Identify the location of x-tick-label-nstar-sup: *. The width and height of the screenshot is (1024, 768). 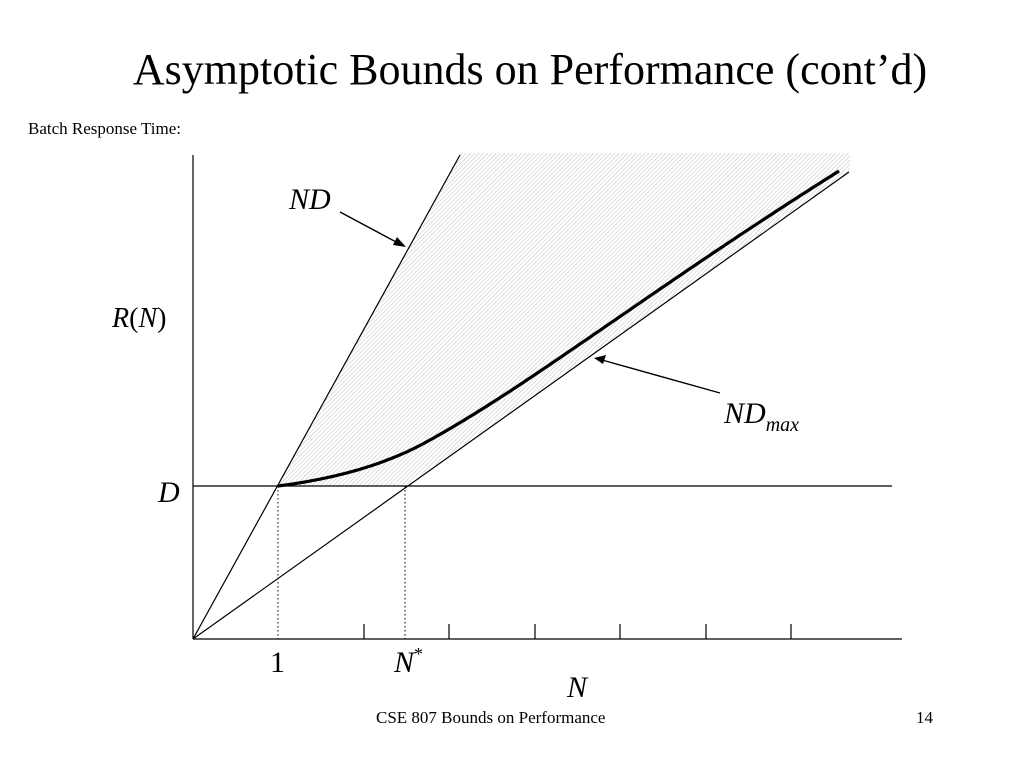
(418, 654).